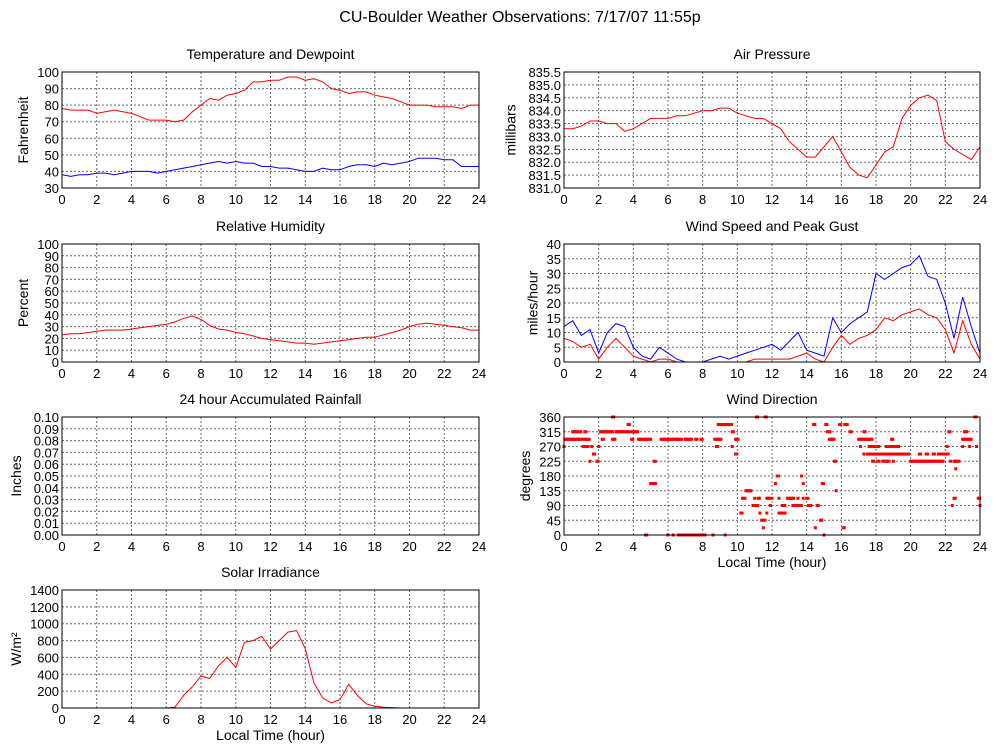 Image resolution: width=1000 pixels, height=750 pixels. Describe the element at coordinates (511, 129) in the screenshot. I see `air-pressure-y-axis-label: millibars` at that location.